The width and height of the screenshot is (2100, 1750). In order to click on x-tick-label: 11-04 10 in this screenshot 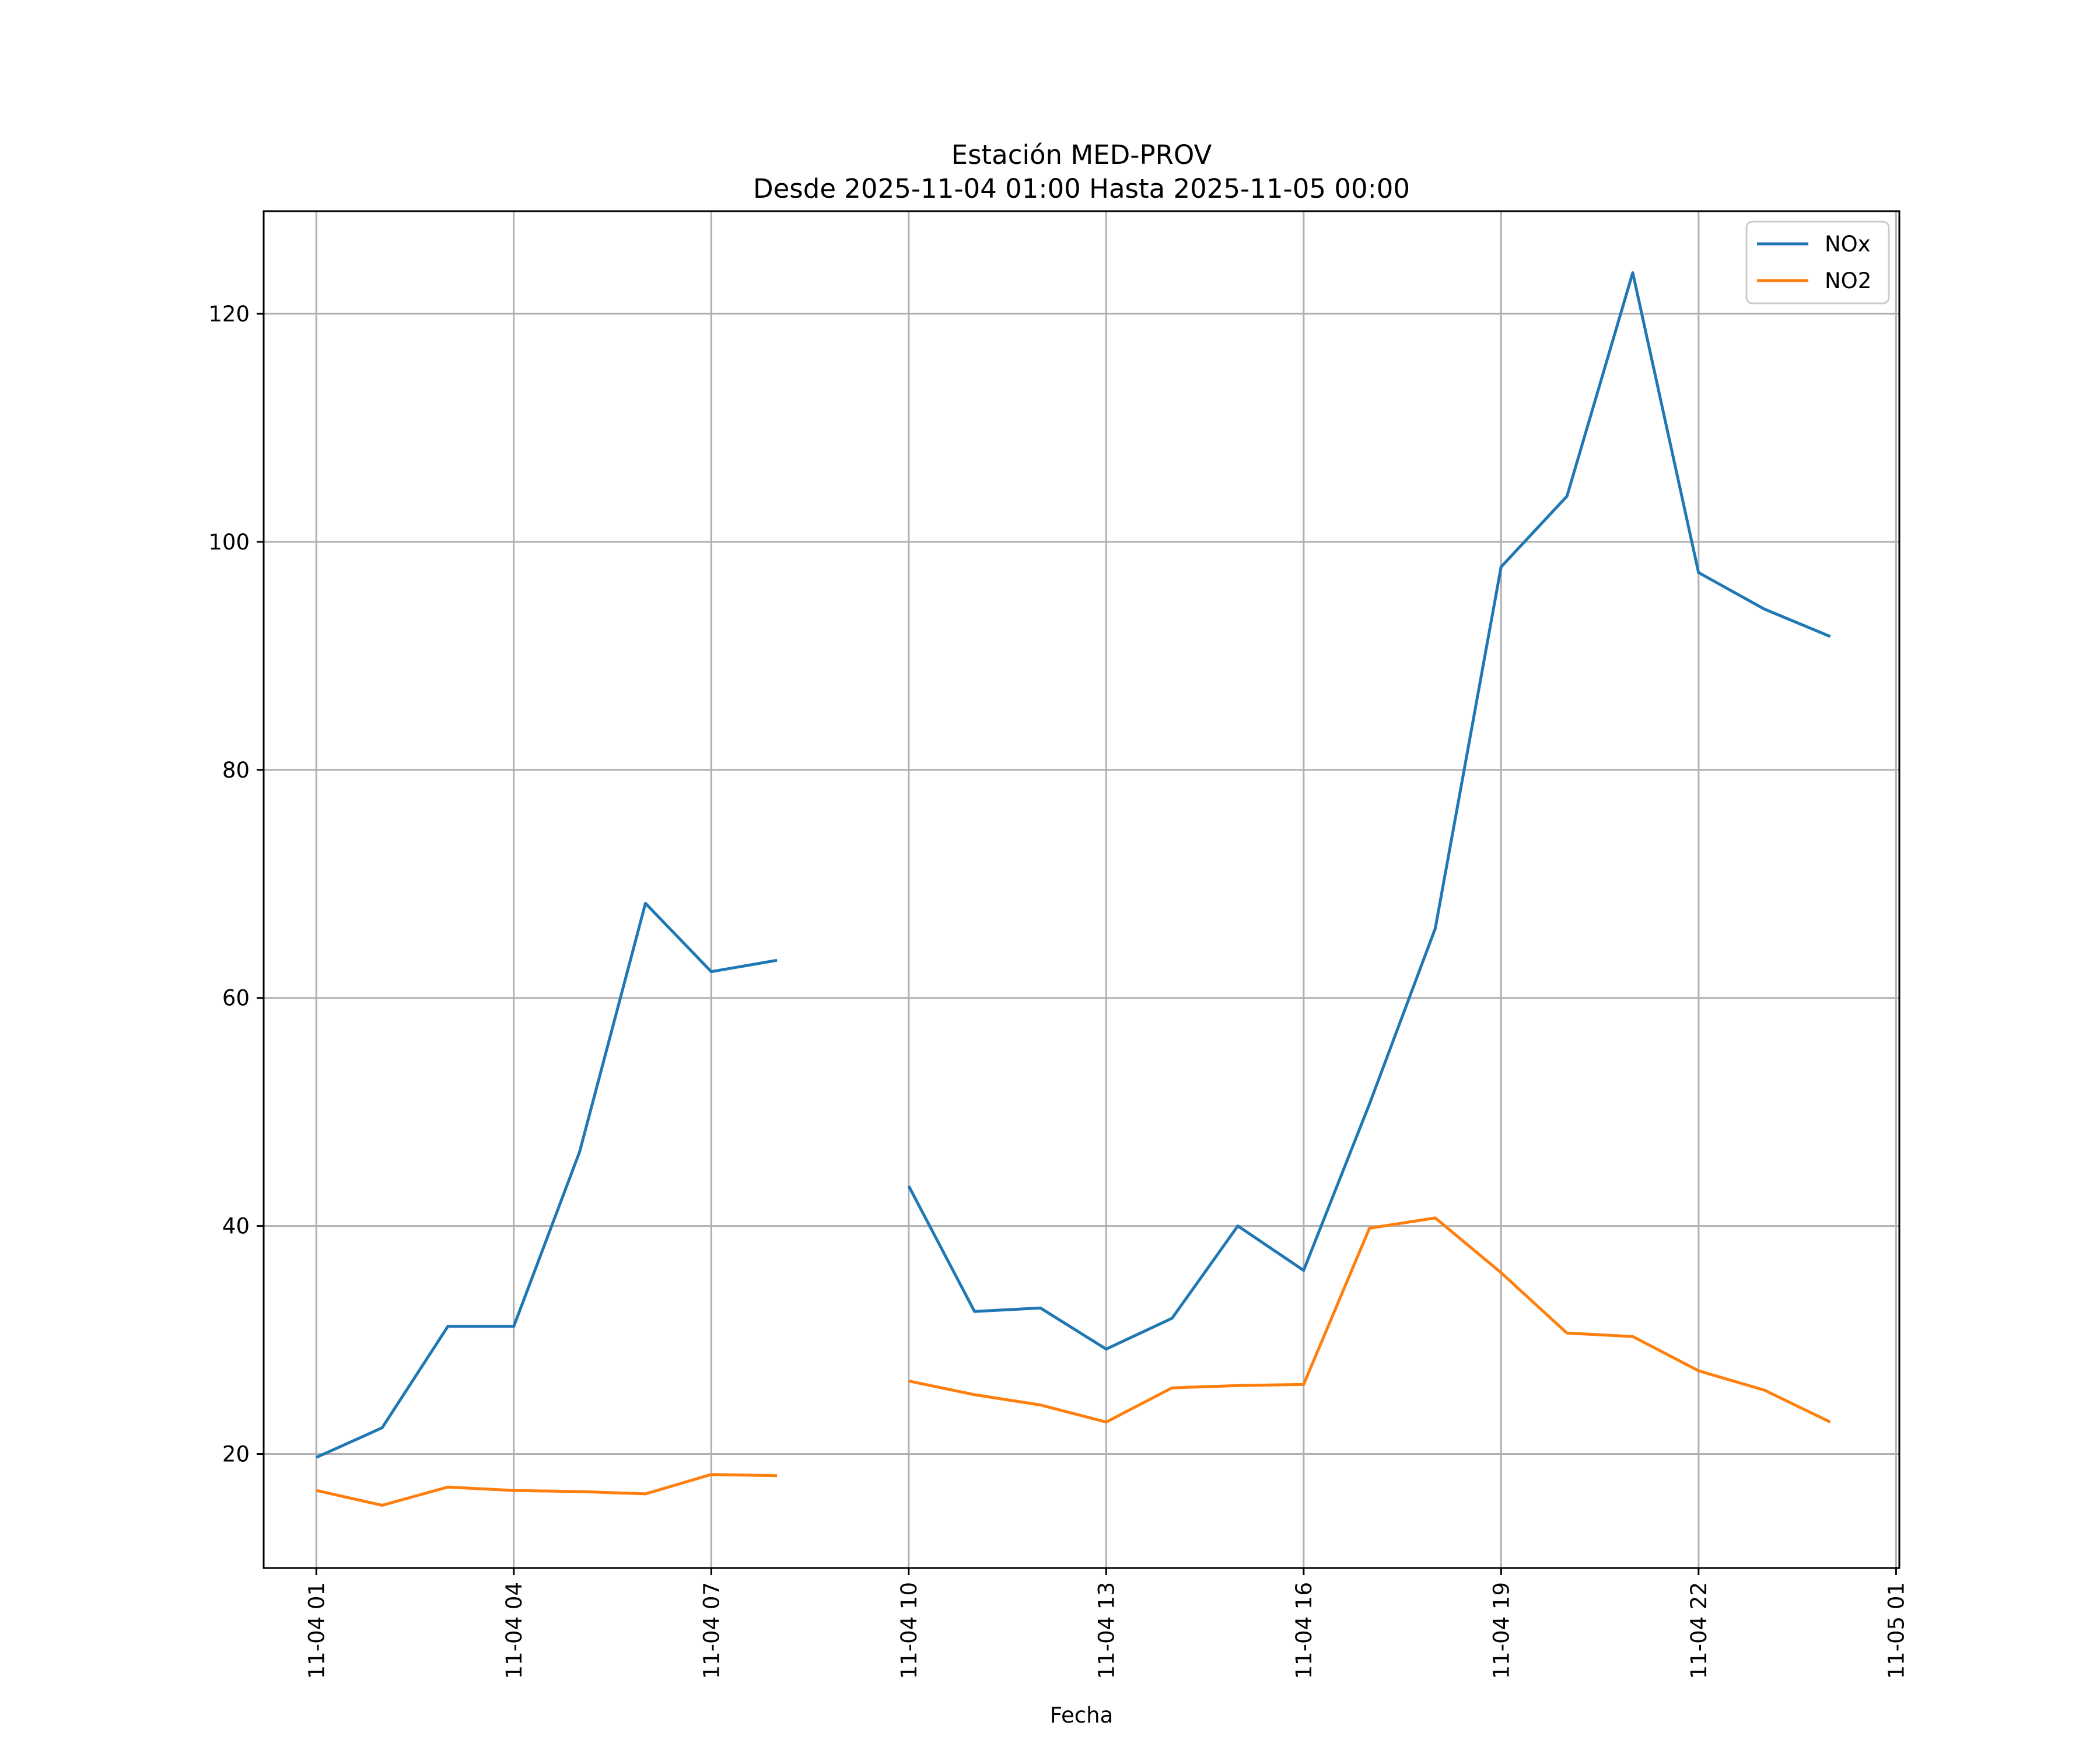, I will do `click(909, 1630)`.